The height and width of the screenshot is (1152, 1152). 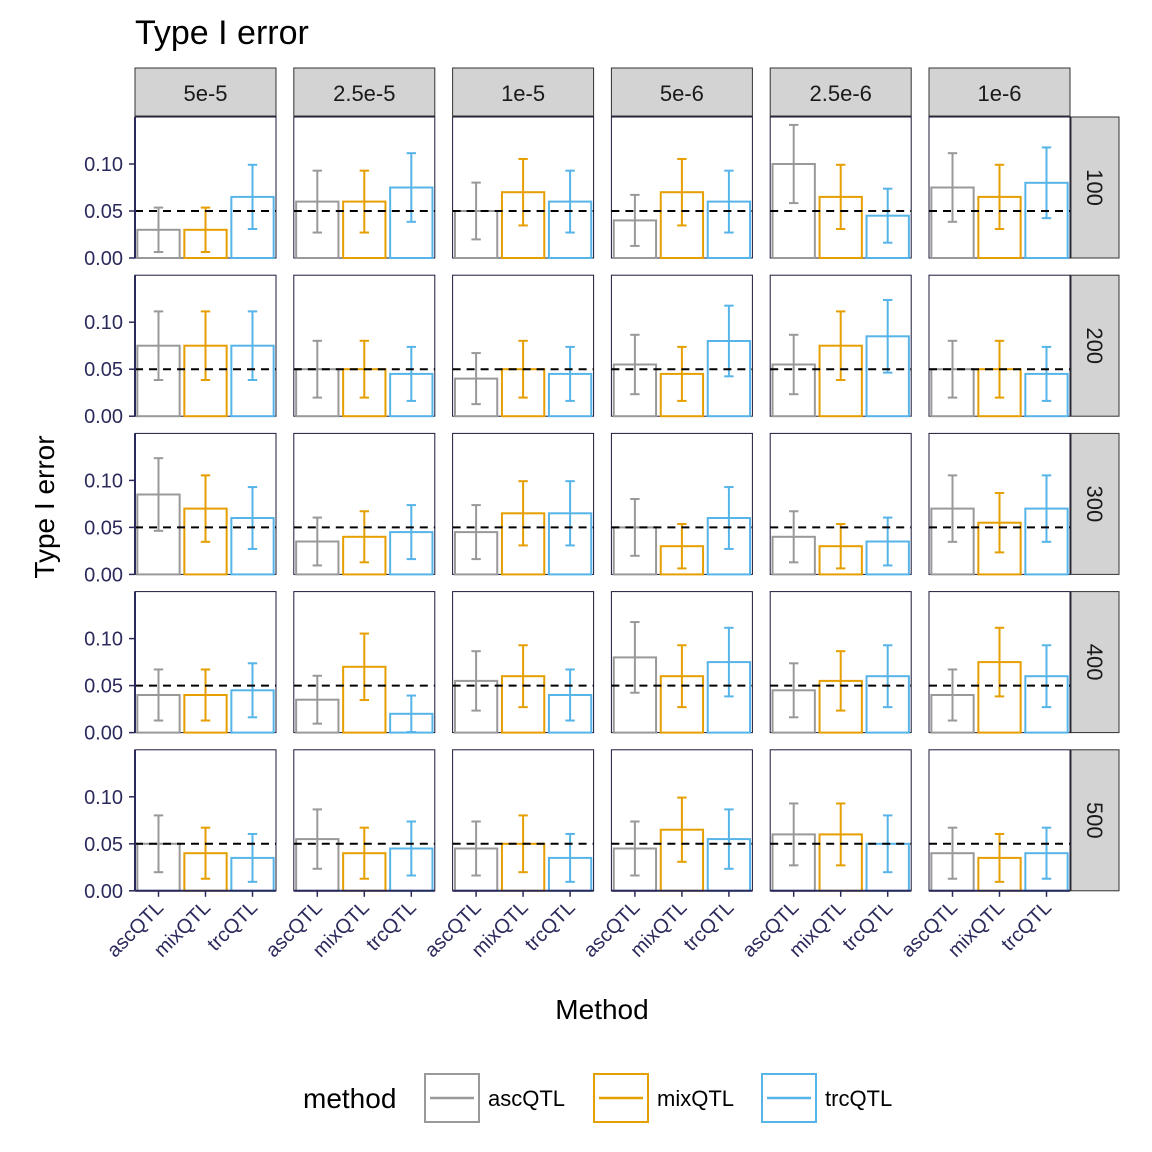 What do you see at coordinates (789, 1098) in the screenshot?
I see `legend-key-trcQTL` at bounding box center [789, 1098].